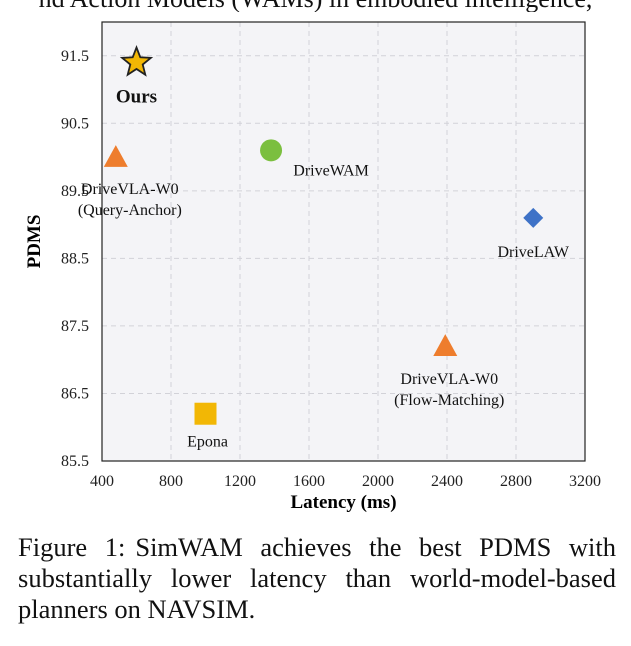 This screenshot has width=631, height=646. What do you see at coordinates (309, 481) in the screenshot?
I see `x-tick-label: 1600` at bounding box center [309, 481].